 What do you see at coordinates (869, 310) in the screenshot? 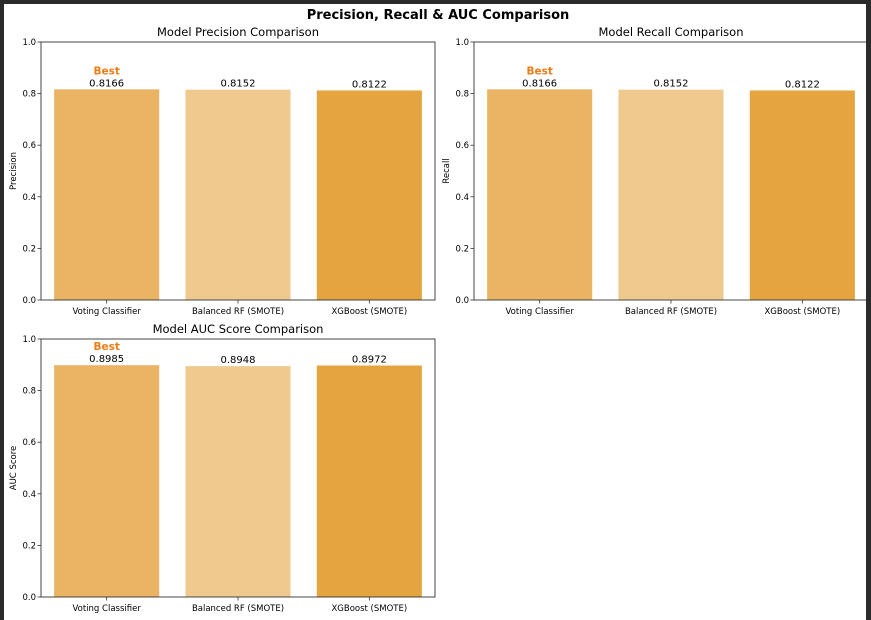
I see `window-frame-edge` at bounding box center [869, 310].